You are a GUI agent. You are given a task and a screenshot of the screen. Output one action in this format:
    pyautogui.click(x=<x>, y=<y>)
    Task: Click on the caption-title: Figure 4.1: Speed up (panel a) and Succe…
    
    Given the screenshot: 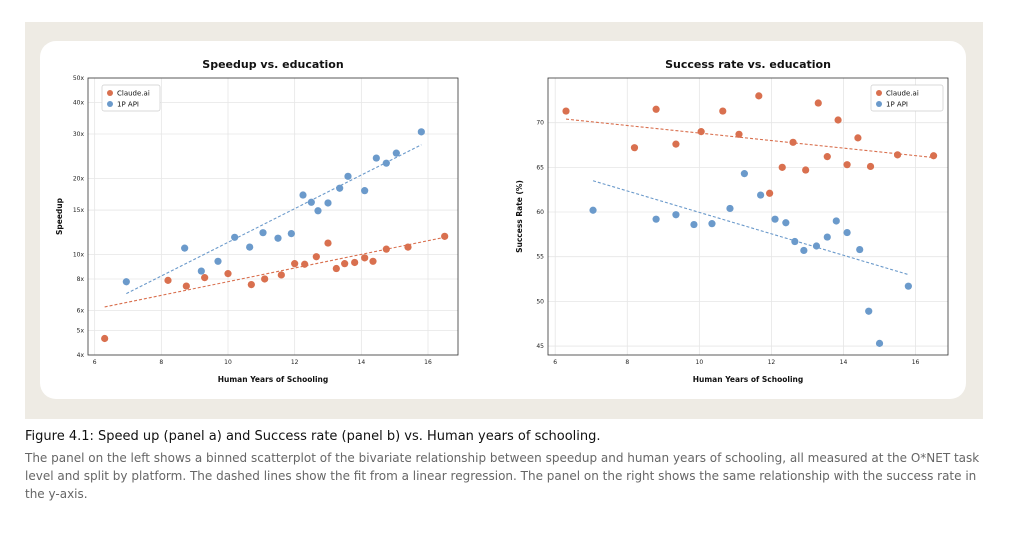 What is the action you would take?
    pyautogui.click(x=313, y=436)
    